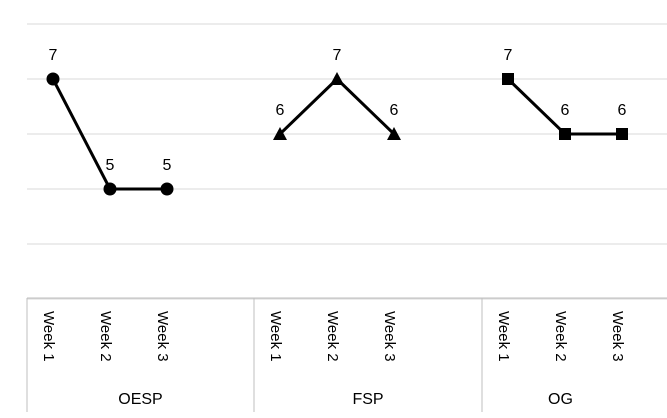  I want to click on group-label: FSP, so click(367, 399).